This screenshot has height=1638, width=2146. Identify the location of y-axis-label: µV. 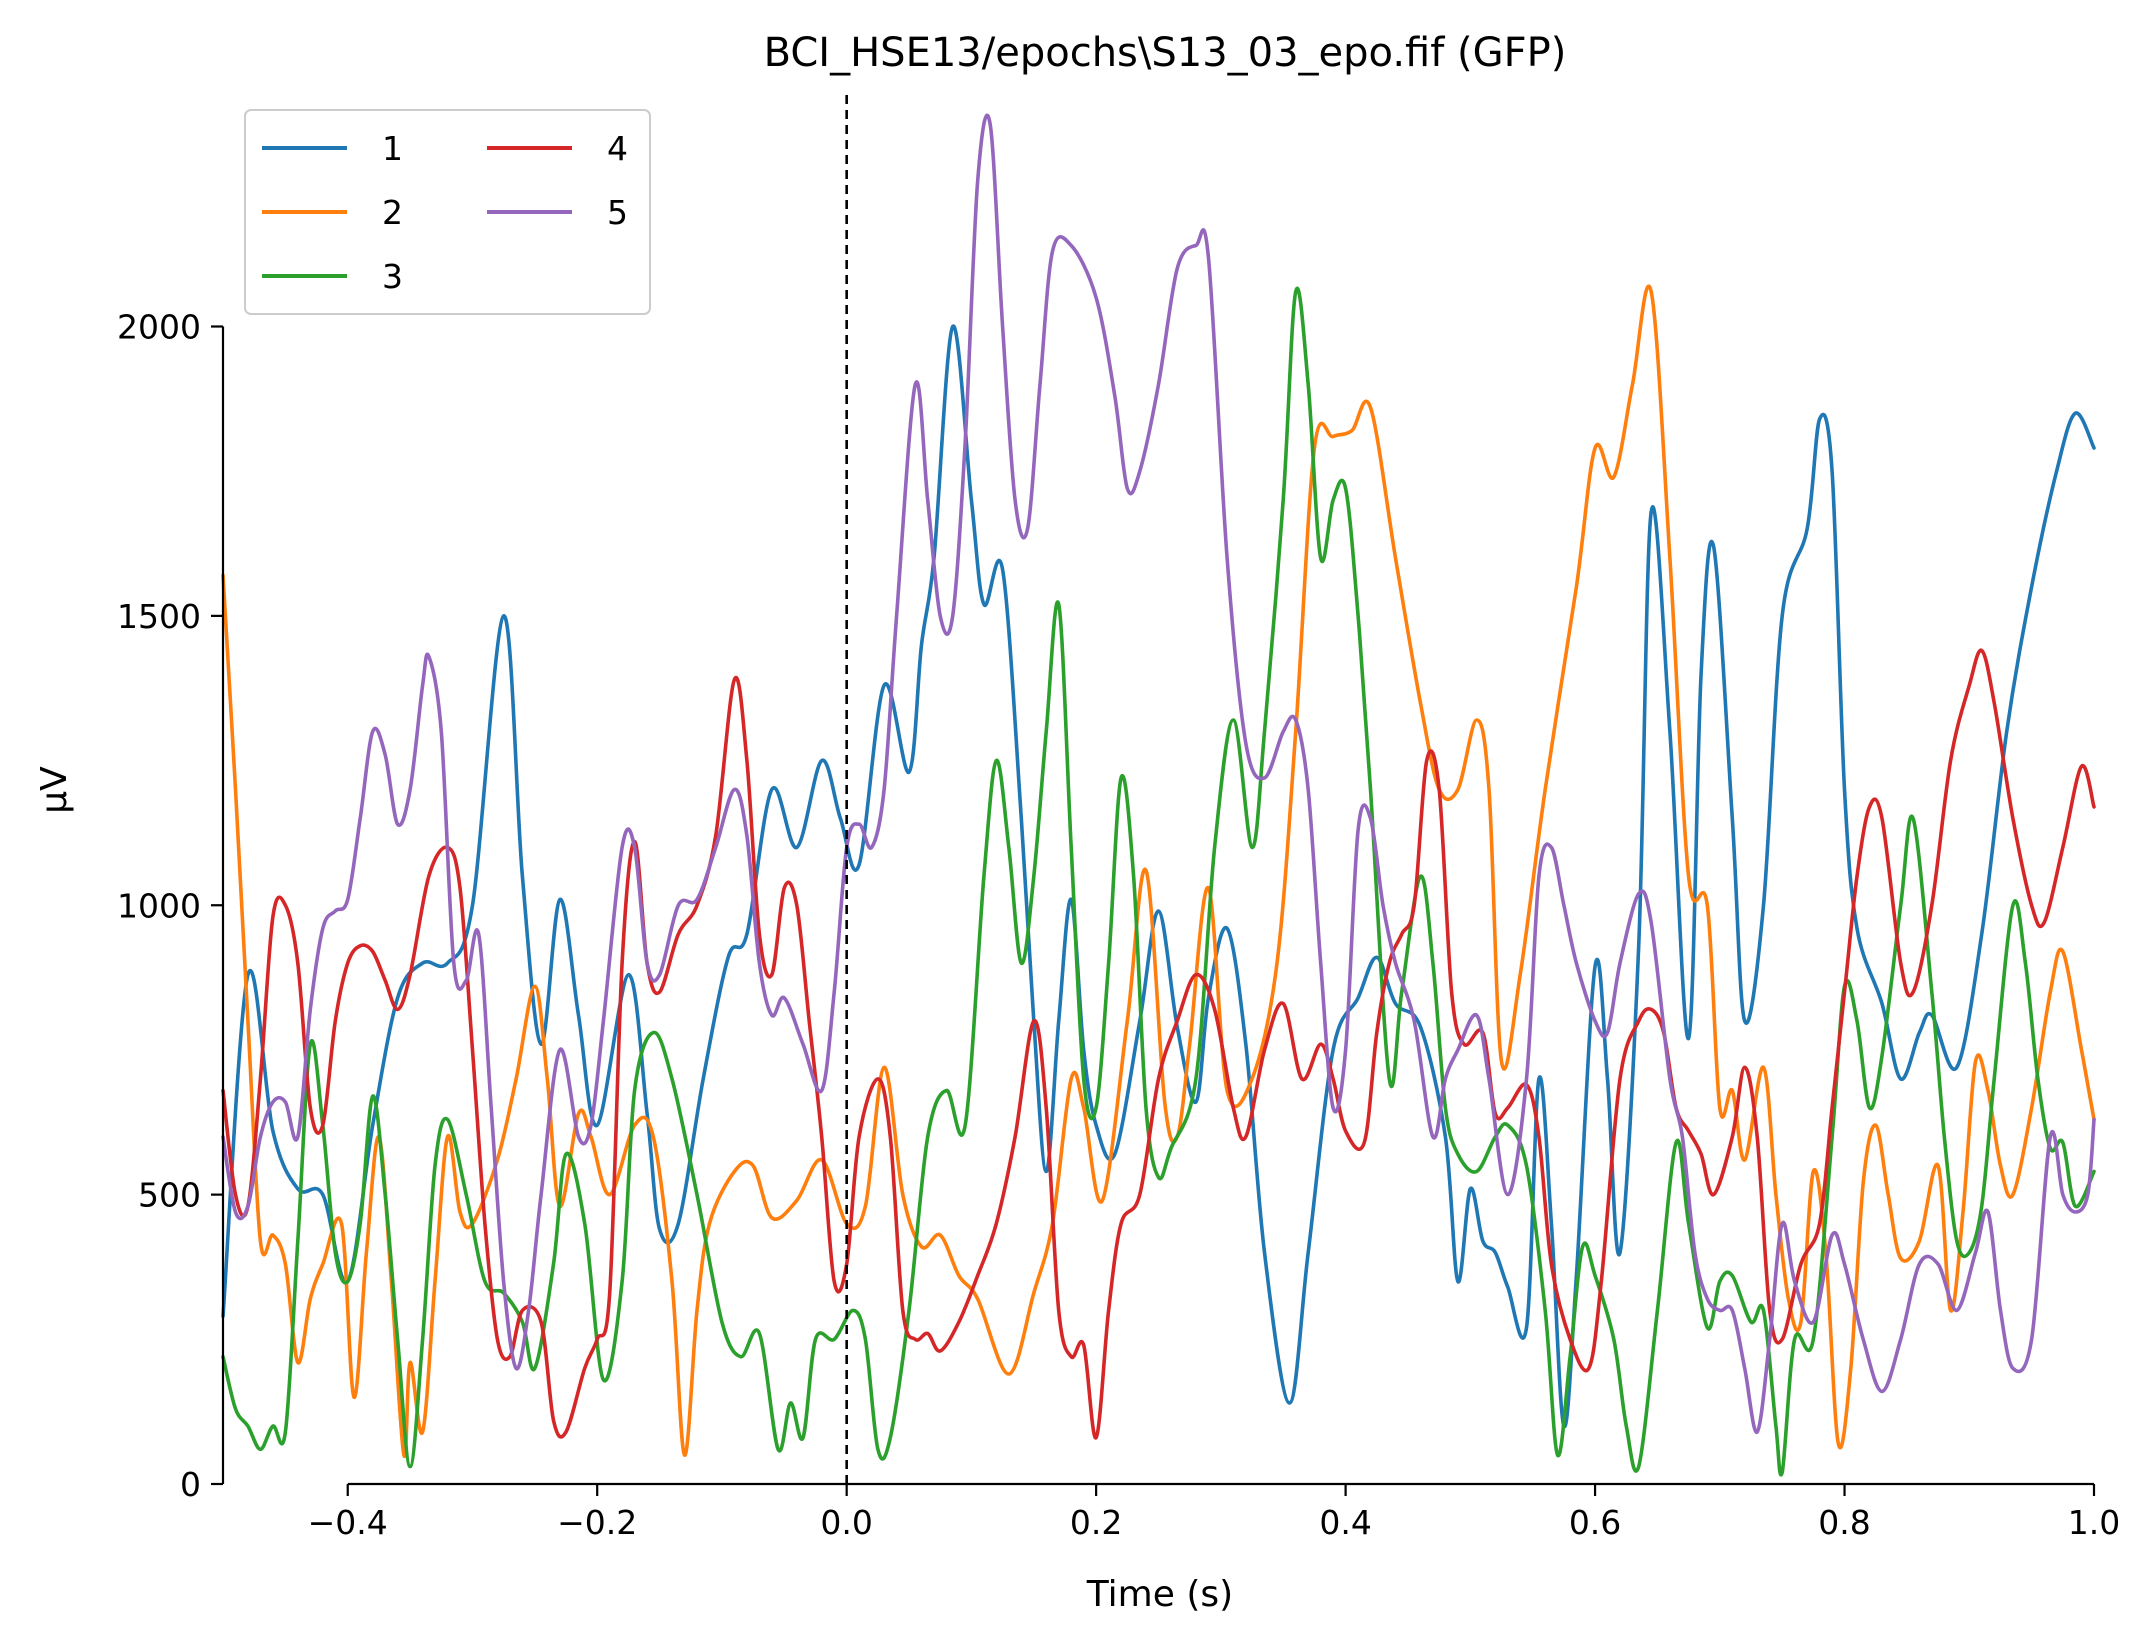
(54, 790).